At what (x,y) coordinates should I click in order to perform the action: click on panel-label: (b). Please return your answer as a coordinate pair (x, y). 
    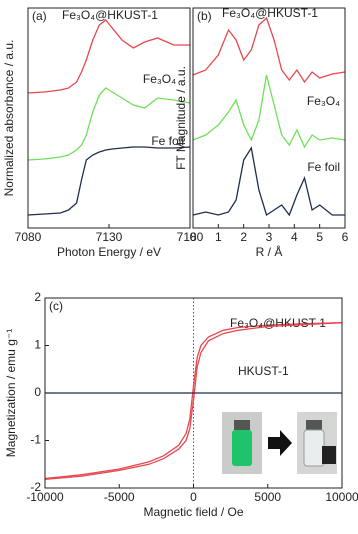
    Looking at the image, I should click on (204, 16).